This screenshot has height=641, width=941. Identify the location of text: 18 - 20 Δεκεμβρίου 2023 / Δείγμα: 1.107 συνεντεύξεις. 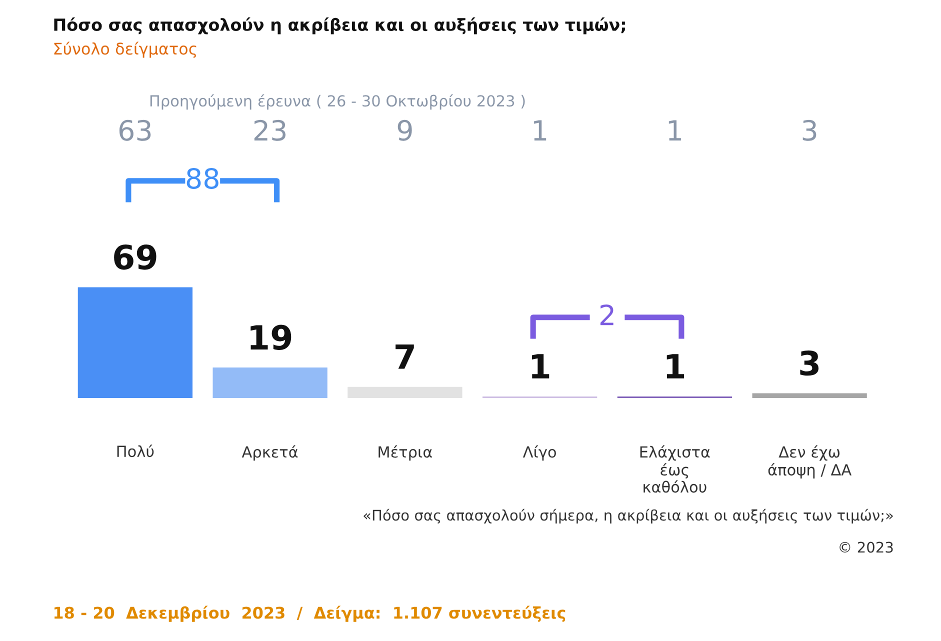
(310, 614).